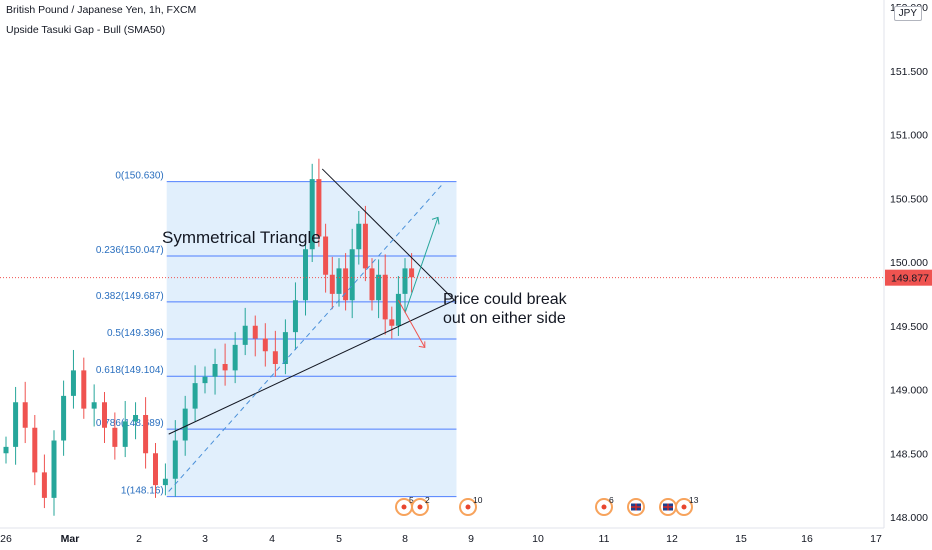 The height and width of the screenshot is (550, 932). Describe the element at coordinates (427, 500) in the screenshot. I see `event-count: 2` at that location.